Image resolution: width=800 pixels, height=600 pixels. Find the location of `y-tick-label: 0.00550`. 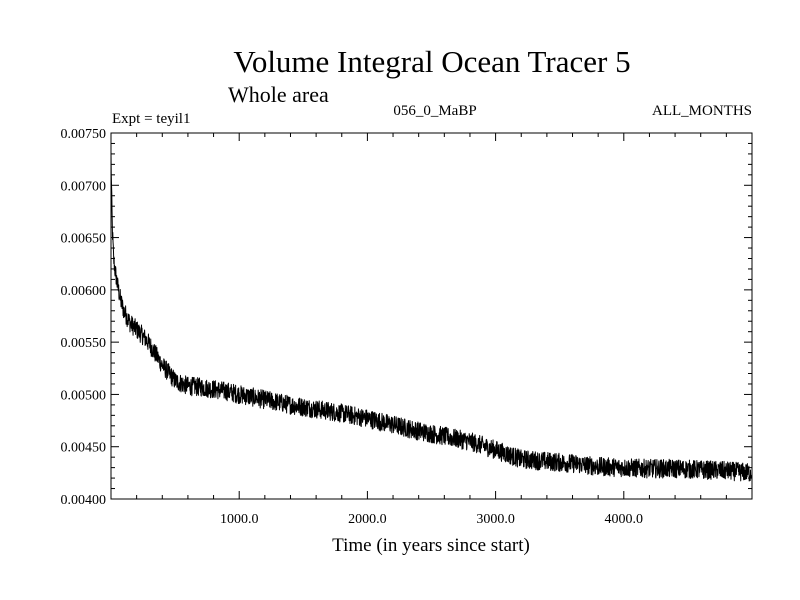

y-tick-label: 0.00550 is located at coordinates (84, 343).